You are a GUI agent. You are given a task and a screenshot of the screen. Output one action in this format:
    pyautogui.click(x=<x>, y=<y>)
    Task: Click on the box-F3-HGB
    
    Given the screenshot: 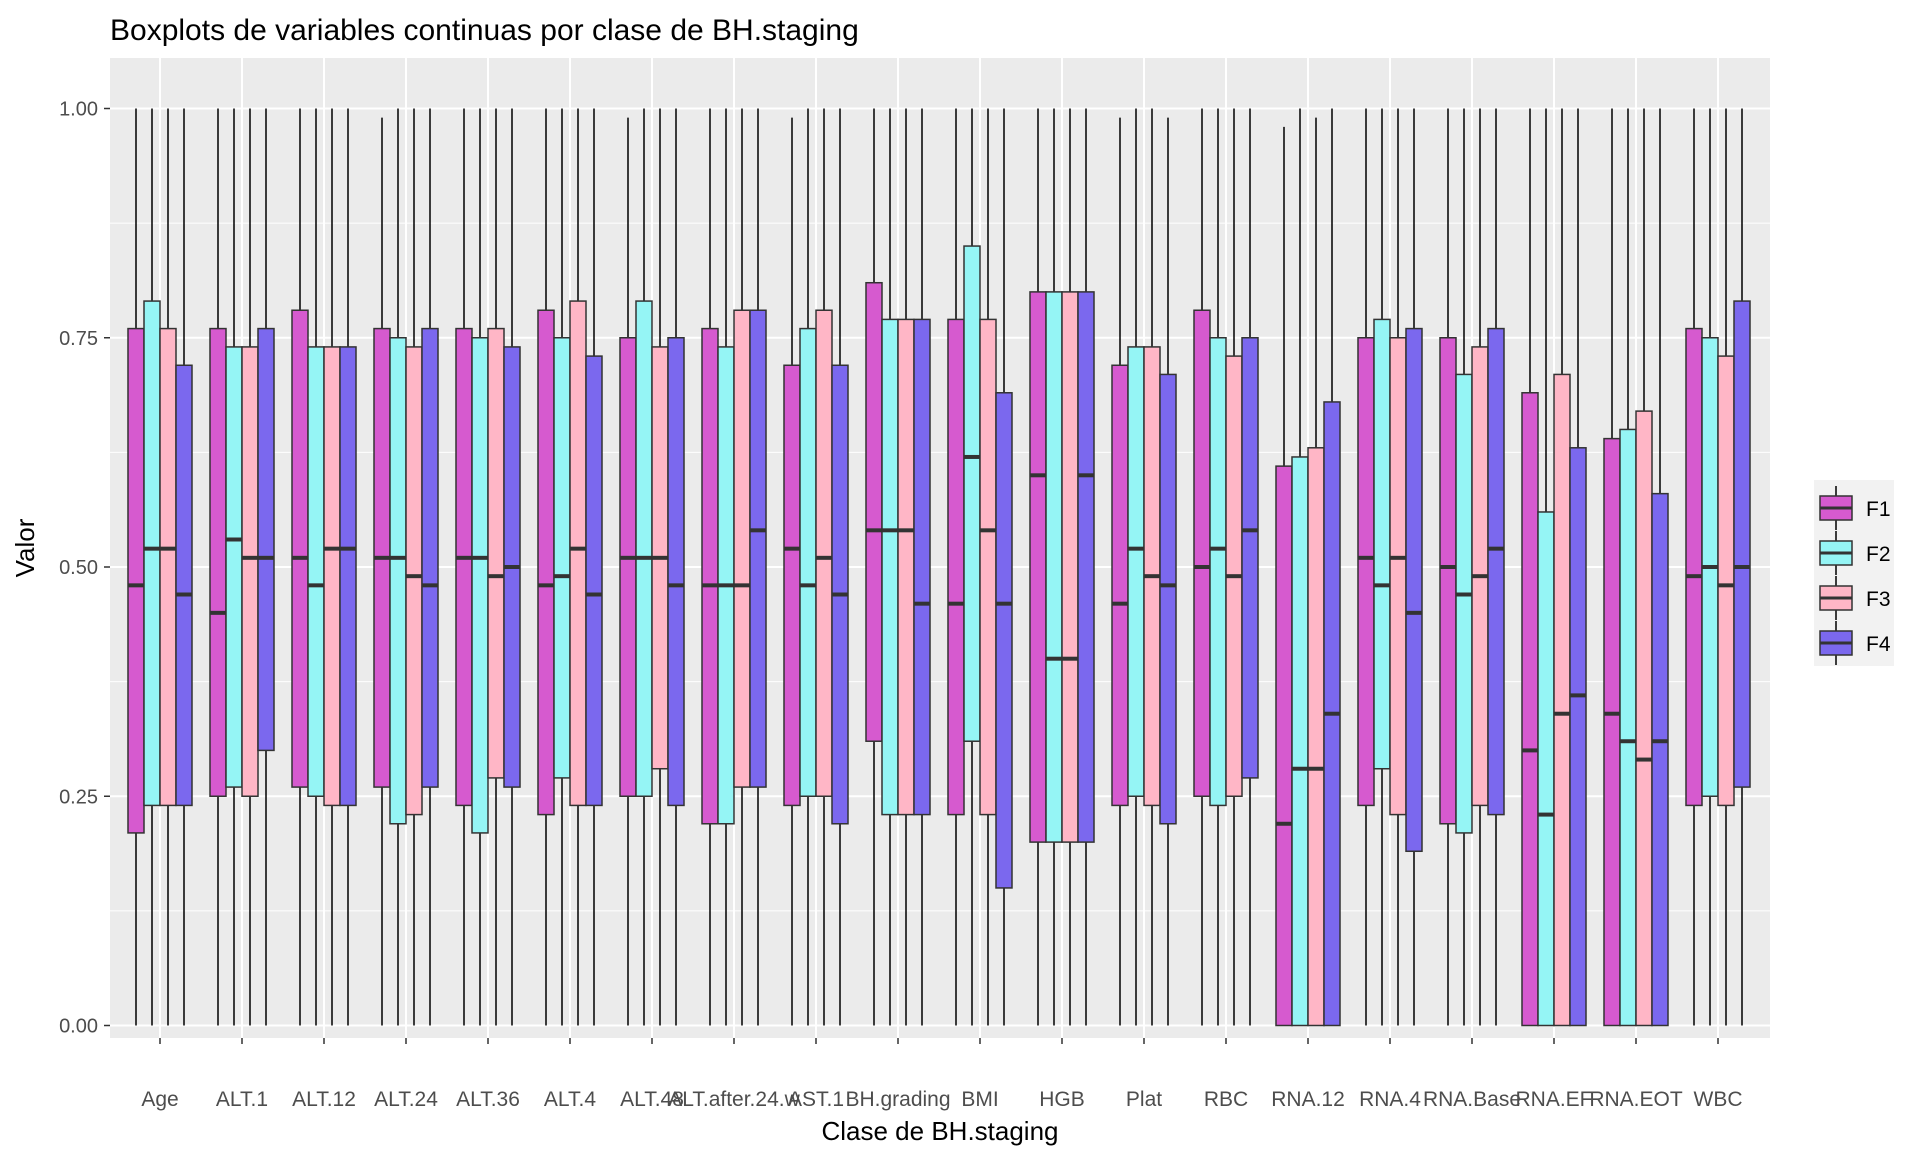 What is the action you would take?
    pyautogui.click(x=1070, y=567)
    